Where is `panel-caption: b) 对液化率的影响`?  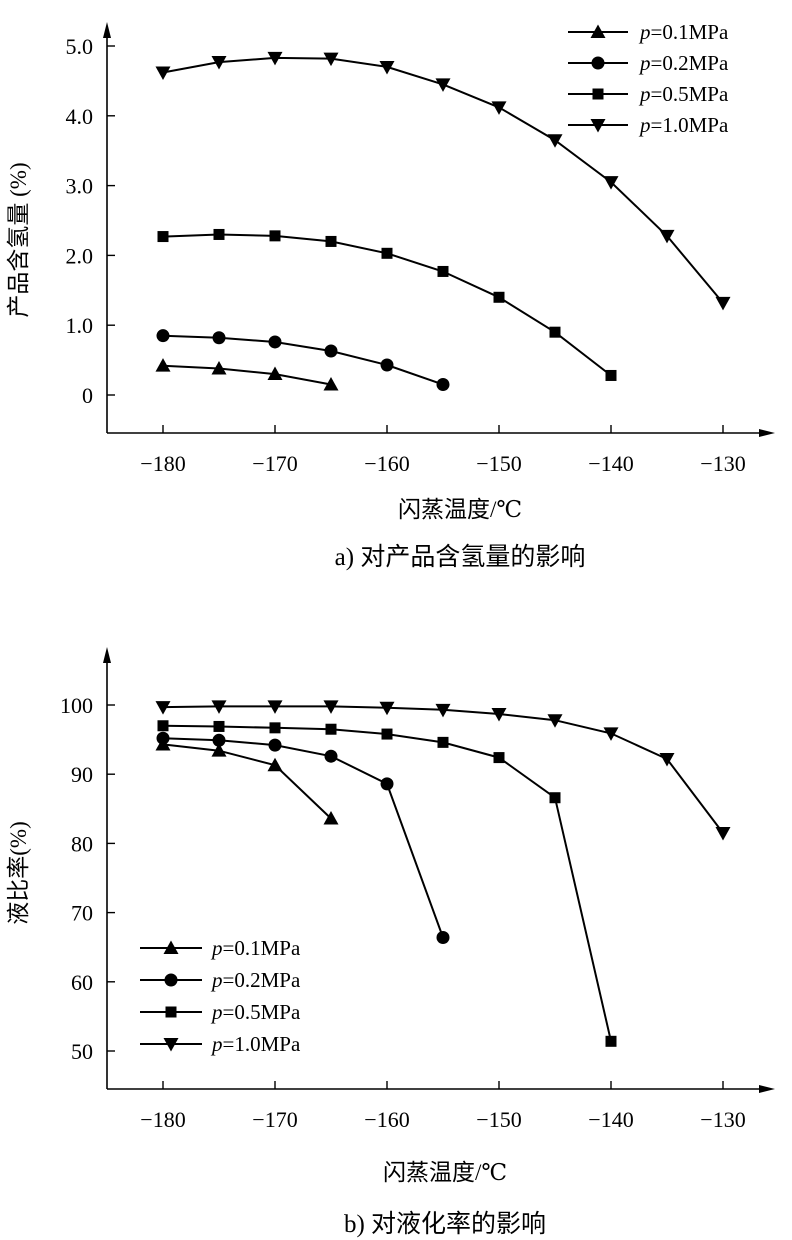
panel-caption: b) 对液化率的影响 is located at coordinates (445, 1224).